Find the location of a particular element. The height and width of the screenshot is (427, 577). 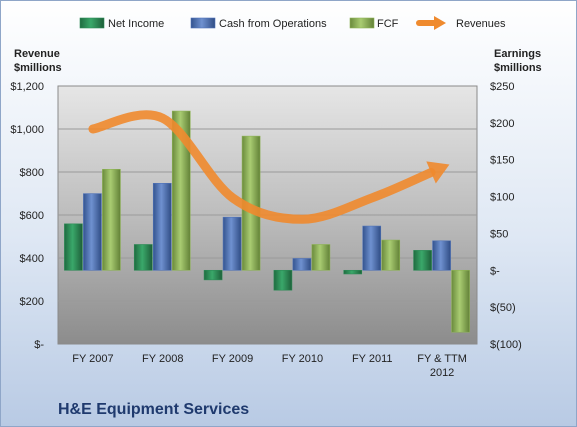

right-axis-title-line: Earnings is located at coordinates (517, 54).